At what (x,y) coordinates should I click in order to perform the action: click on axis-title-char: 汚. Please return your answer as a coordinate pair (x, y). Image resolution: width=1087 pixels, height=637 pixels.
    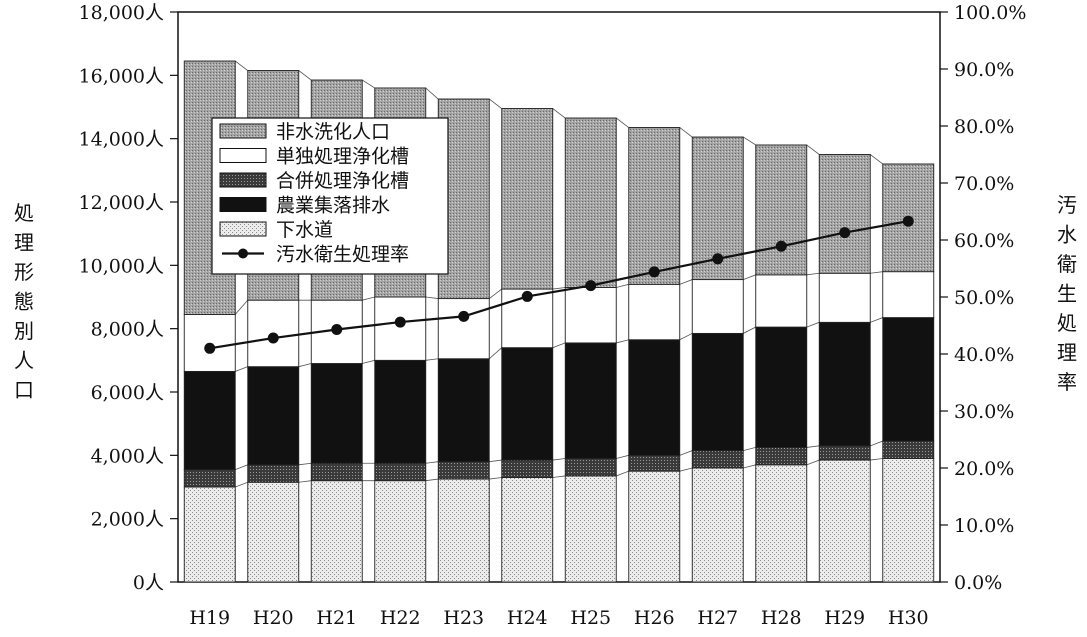
    Looking at the image, I should click on (1067, 205).